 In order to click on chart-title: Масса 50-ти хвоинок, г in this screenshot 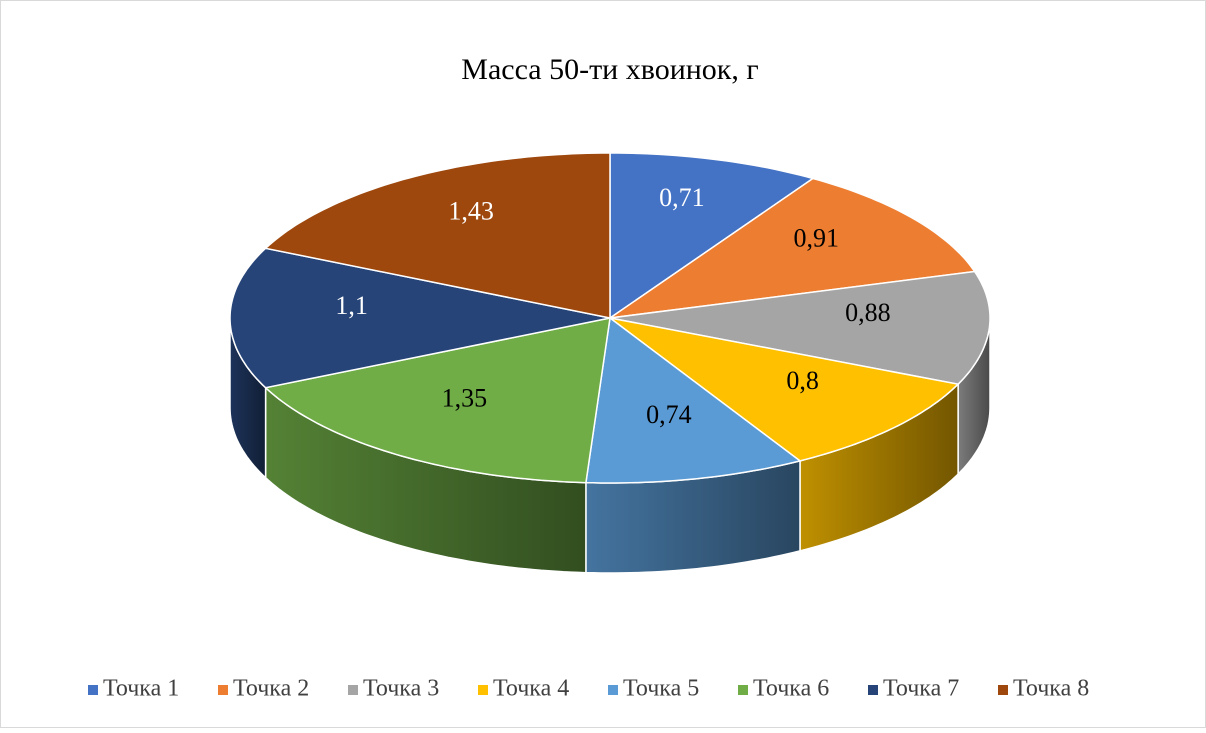, I will do `click(609, 69)`.